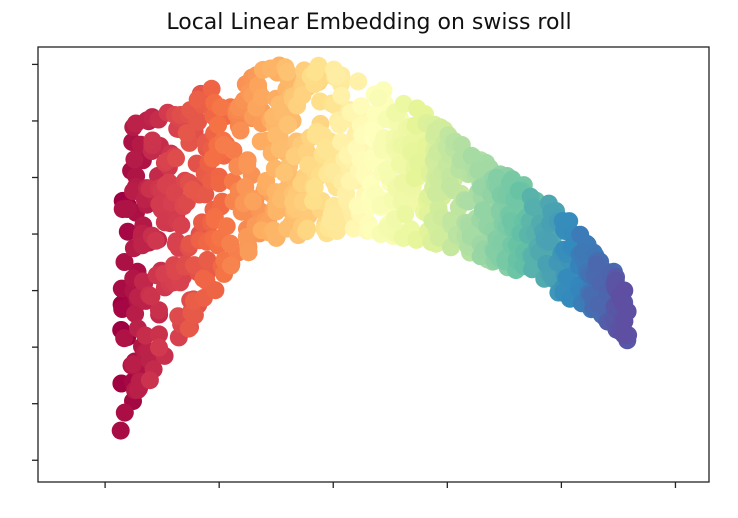  Describe the element at coordinates (369, 22) in the screenshot. I see `chart-title: Local Linear Embedding on swiss roll` at that location.